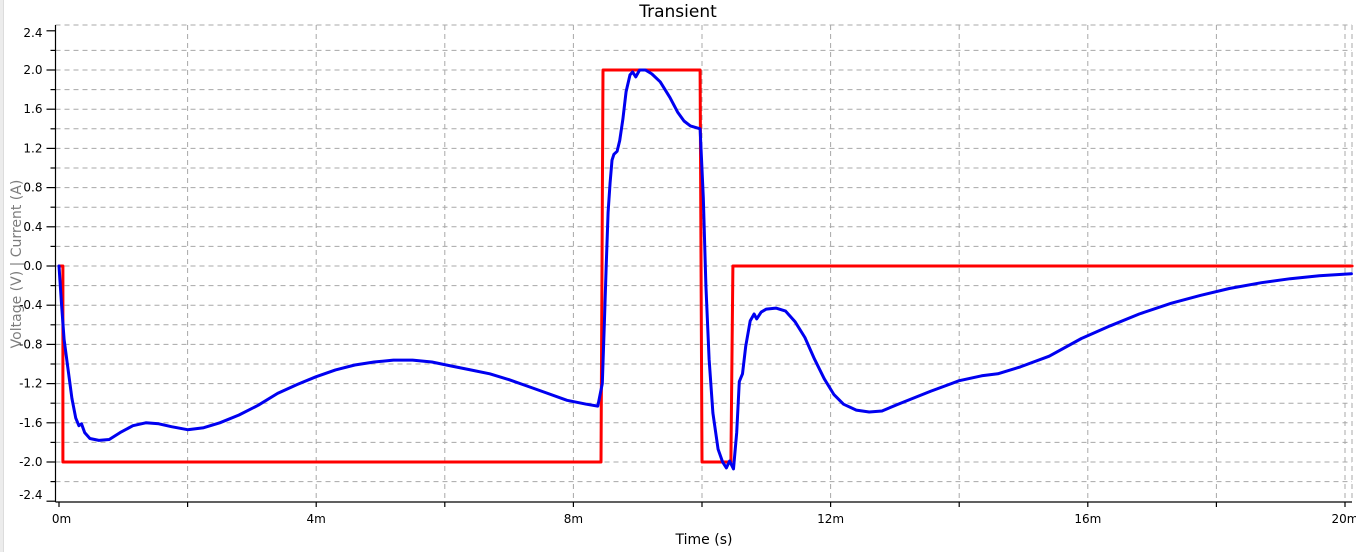  Describe the element at coordinates (61, 519) in the screenshot. I see `x-tick-label: 0m` at that location.